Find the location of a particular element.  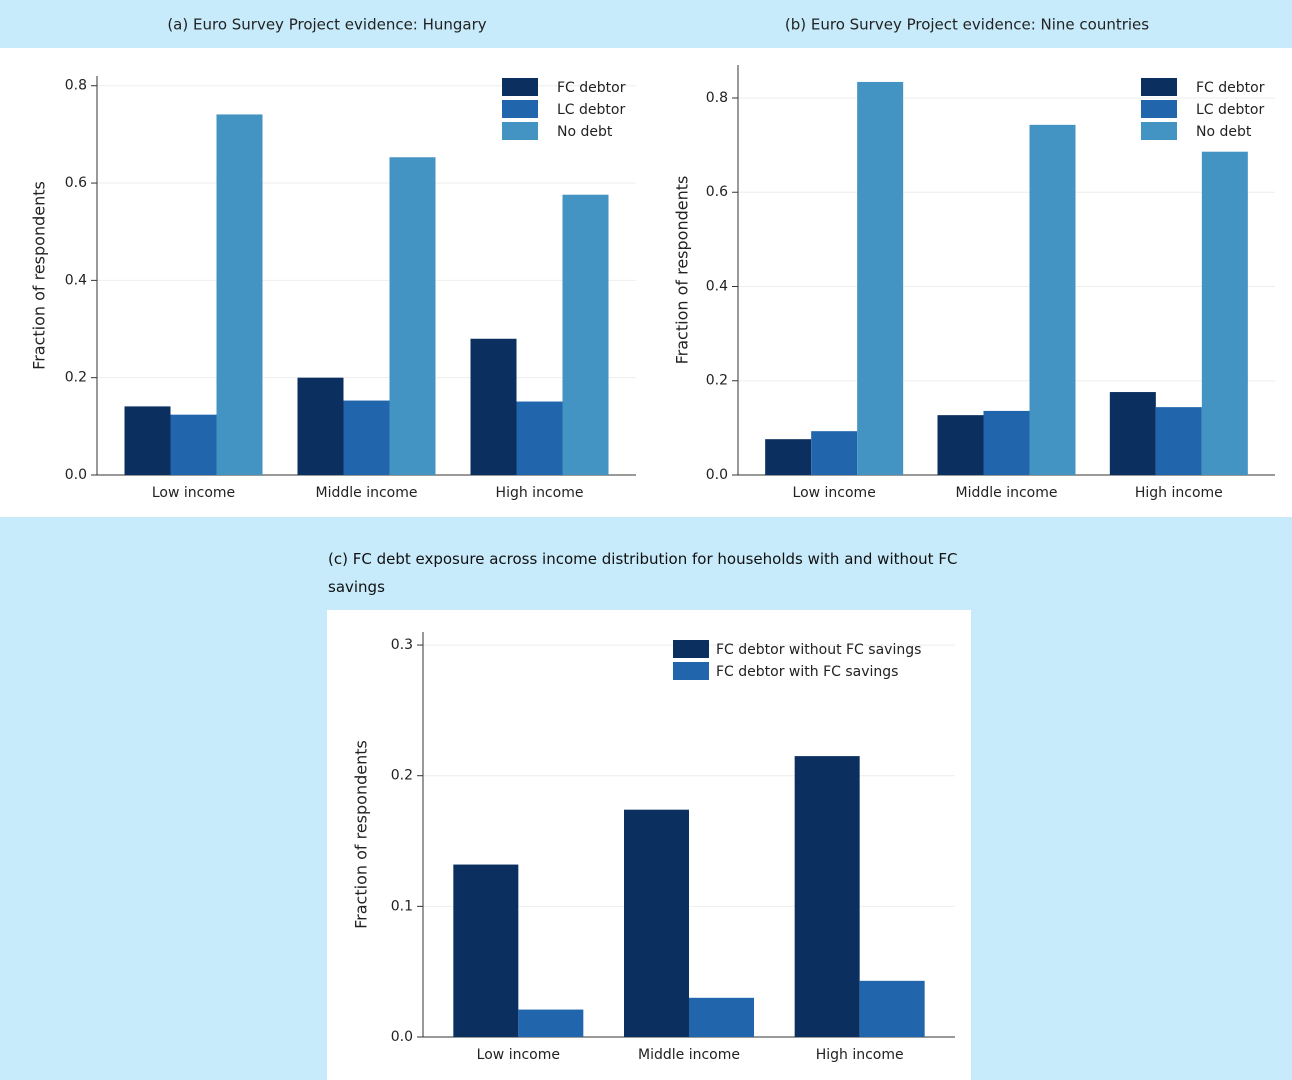

legend-label: FC debtor without FC savings is located at coordinates (818, 650).